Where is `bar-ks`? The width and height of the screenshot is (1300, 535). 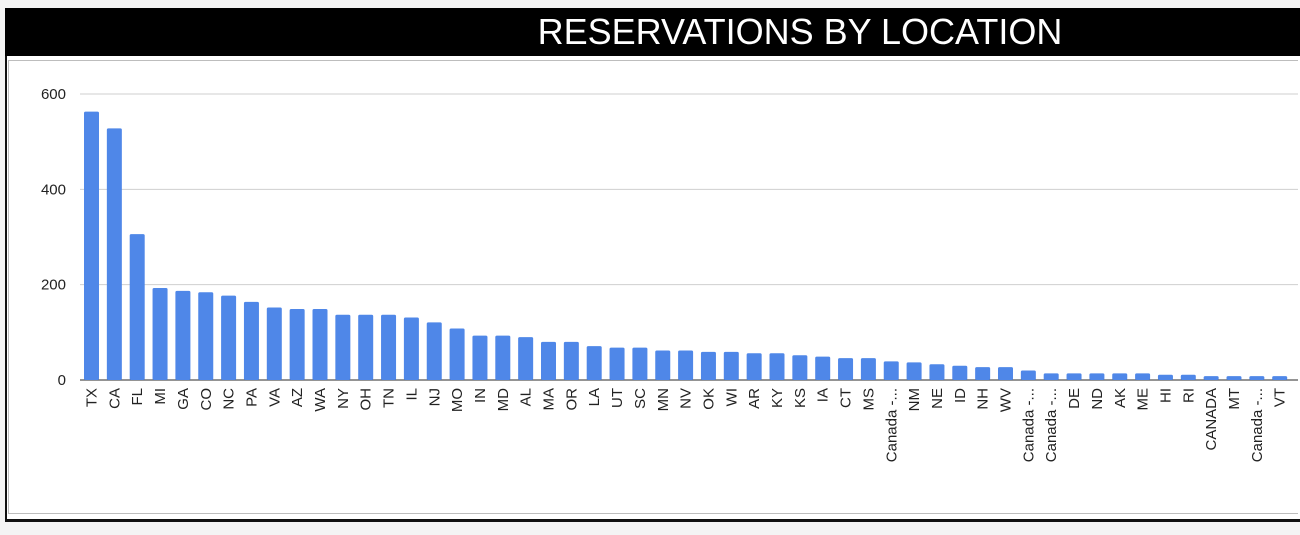
bar-ks is located at coordinates (800, 367).